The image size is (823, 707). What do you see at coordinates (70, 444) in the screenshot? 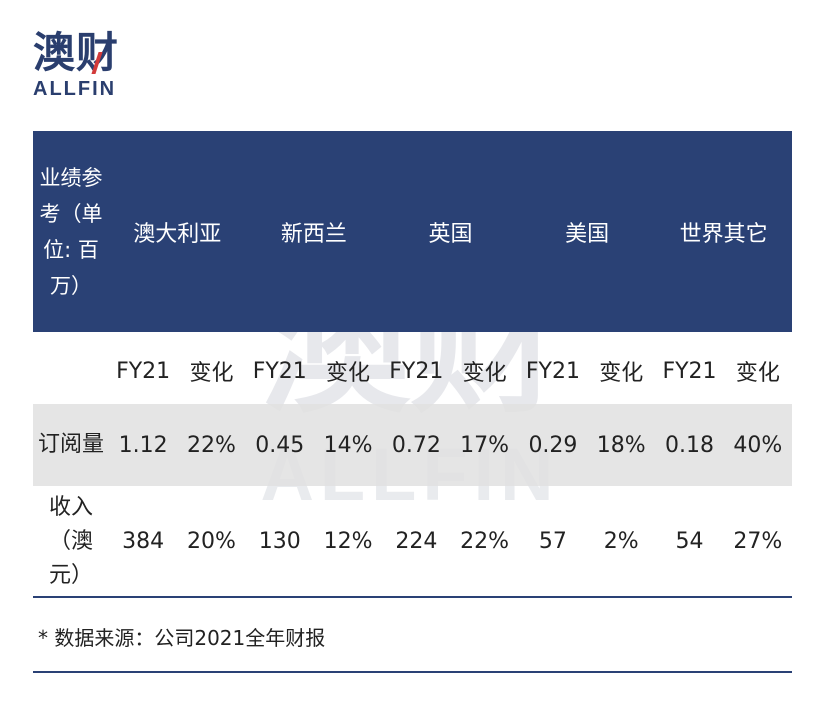
I see `row-label: 订阅量` at bounding box center [70, 444].